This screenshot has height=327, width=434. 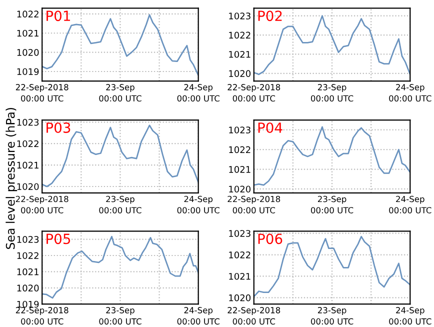 What do you see at coordinates (58, 239) in the screenshot?
I see `chart-title: P05` at bounding box center [58, 239].